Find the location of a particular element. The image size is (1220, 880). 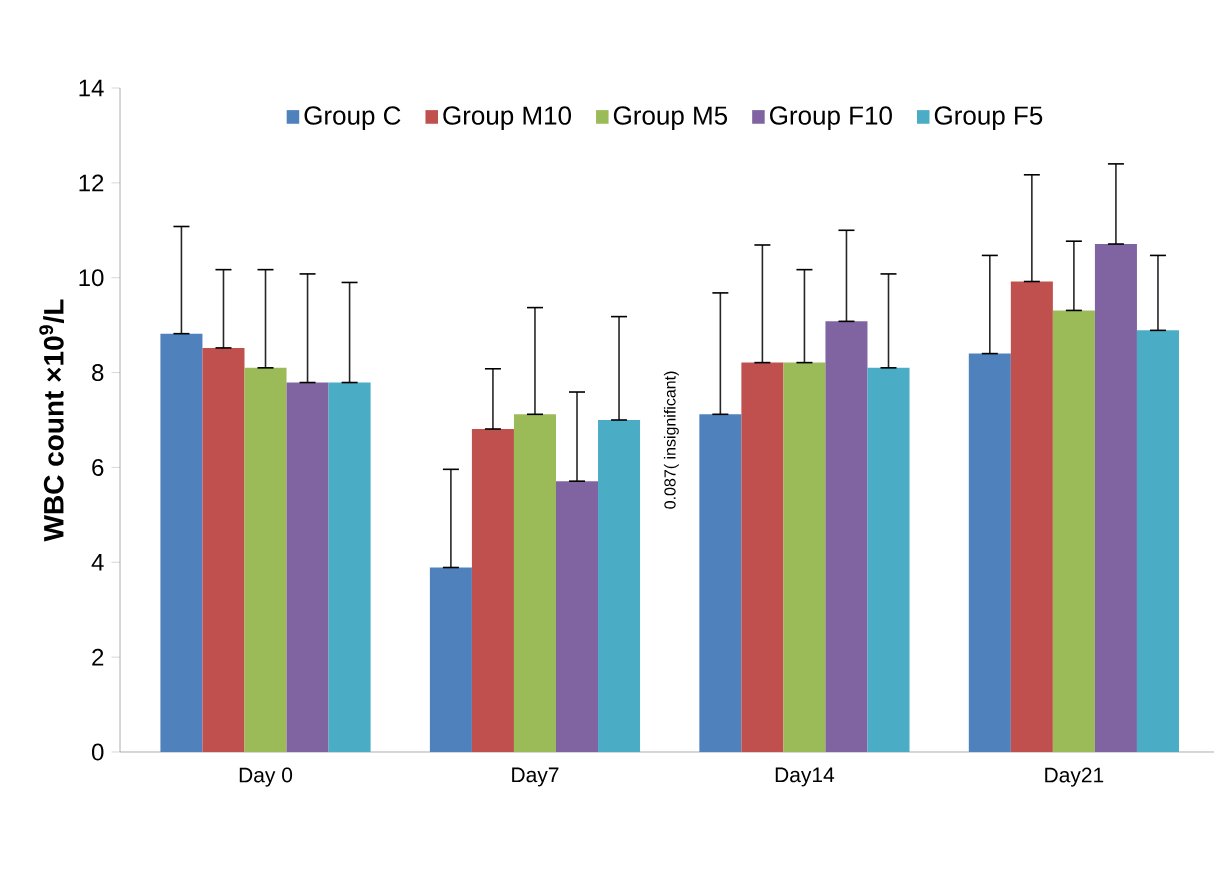

y-tick-label: 0 is located at coordinates (98, 752).